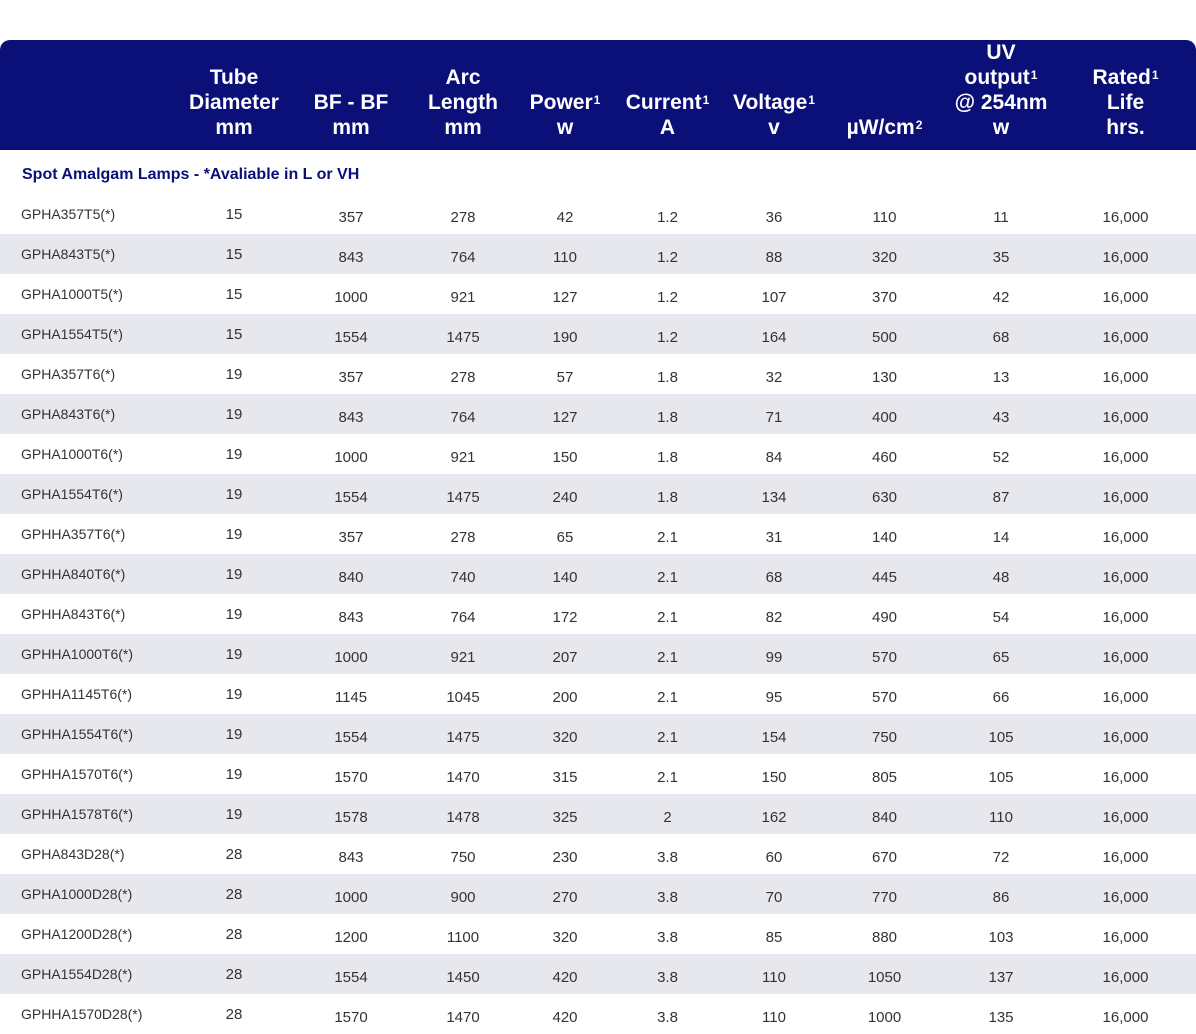  I want to click on table-row: GPHA843T5(*) 15 843 764 110 1.2 88 320 35 16,000, so click(598, 254).